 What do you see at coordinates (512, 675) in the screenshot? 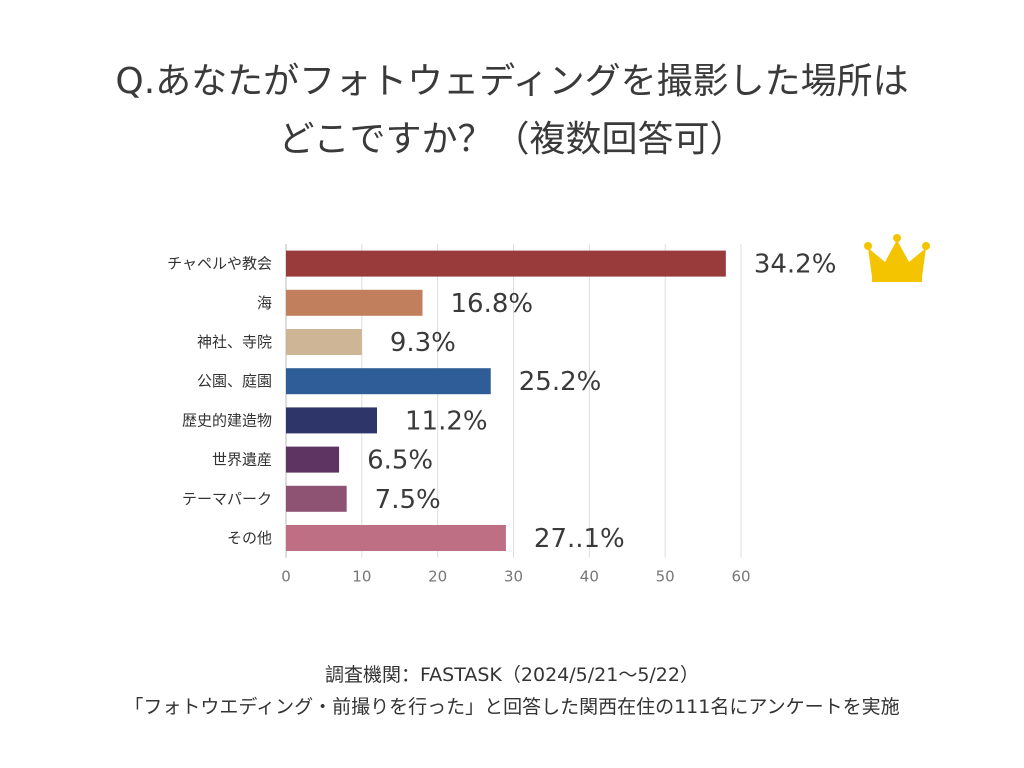
I see `footer-survey-source: 調査機関：FASTASK（2024/5/21～5/22）` at bounding box center [512, 675].